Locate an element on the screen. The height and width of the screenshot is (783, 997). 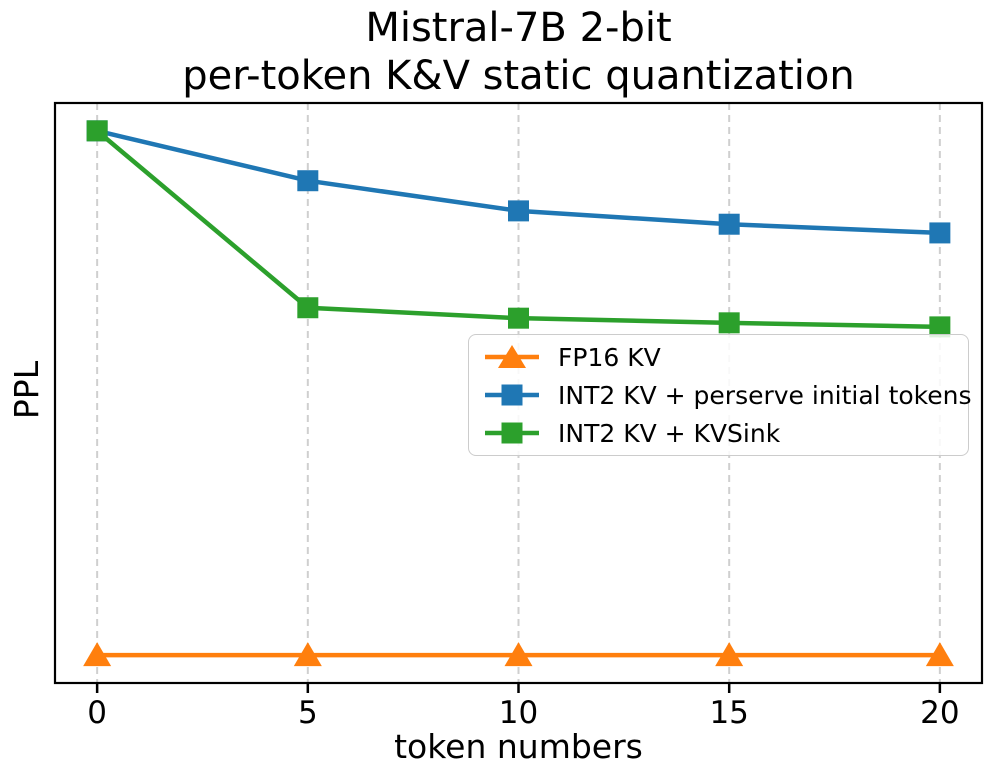
legend-label-fp16: FP16 KV is located at coordinates (609, 357).